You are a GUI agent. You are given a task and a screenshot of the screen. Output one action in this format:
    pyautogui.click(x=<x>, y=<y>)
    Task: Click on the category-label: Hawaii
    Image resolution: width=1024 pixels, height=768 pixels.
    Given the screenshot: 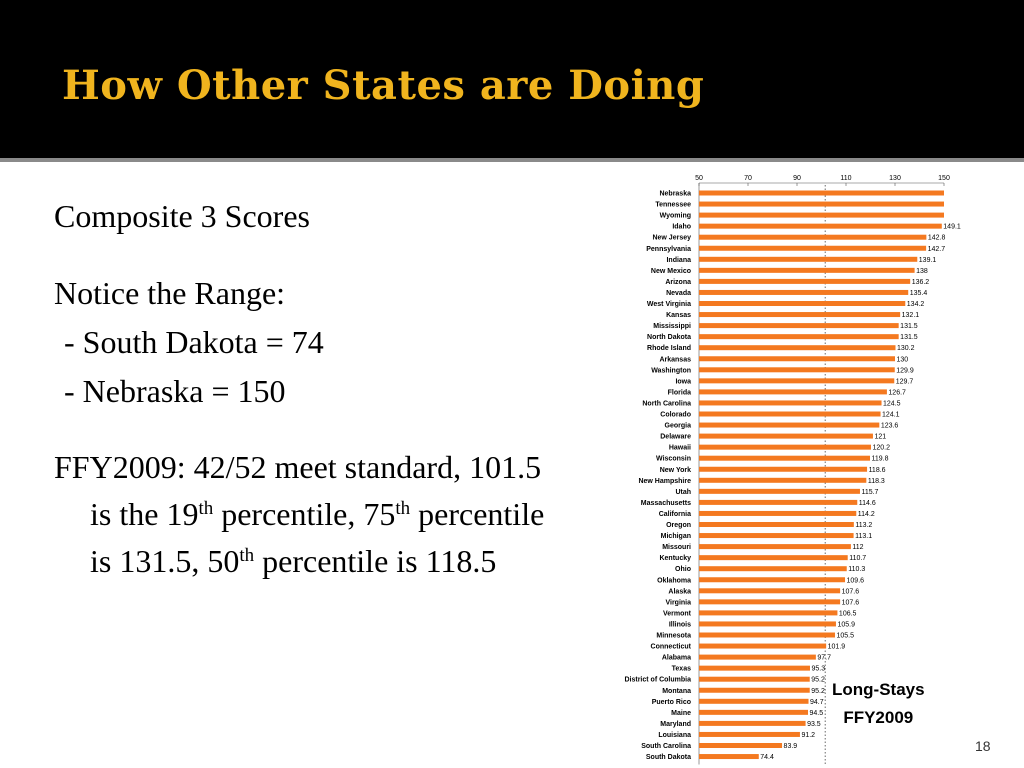 What is the action you would take?
    pyautogui.click(x=680, y=448)
    